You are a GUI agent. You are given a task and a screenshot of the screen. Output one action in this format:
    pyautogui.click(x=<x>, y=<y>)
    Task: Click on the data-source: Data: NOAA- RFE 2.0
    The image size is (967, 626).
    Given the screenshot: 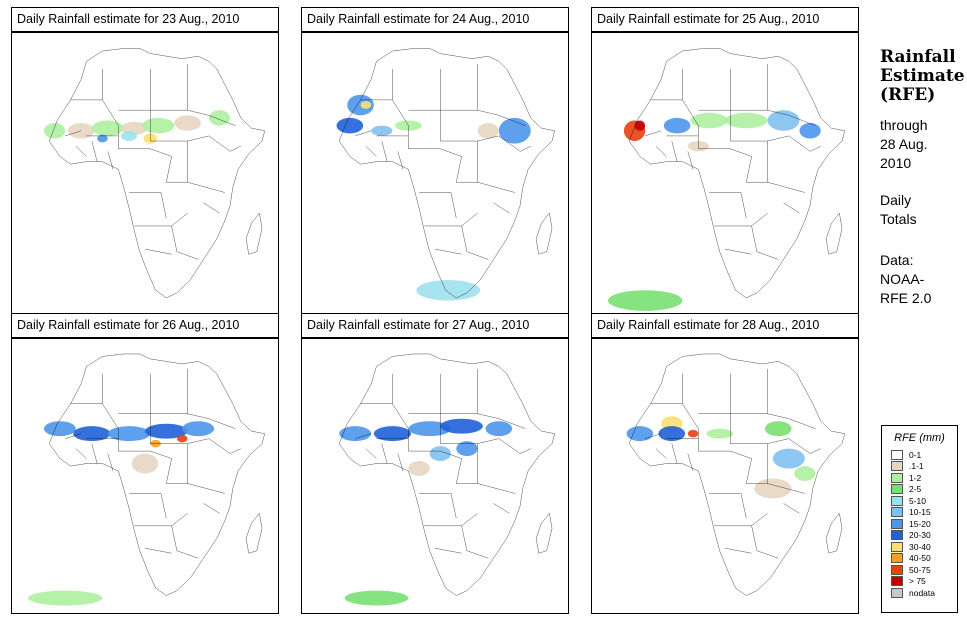 What is the action you would take?
    pyautogui.click(x=922, y=279)
    